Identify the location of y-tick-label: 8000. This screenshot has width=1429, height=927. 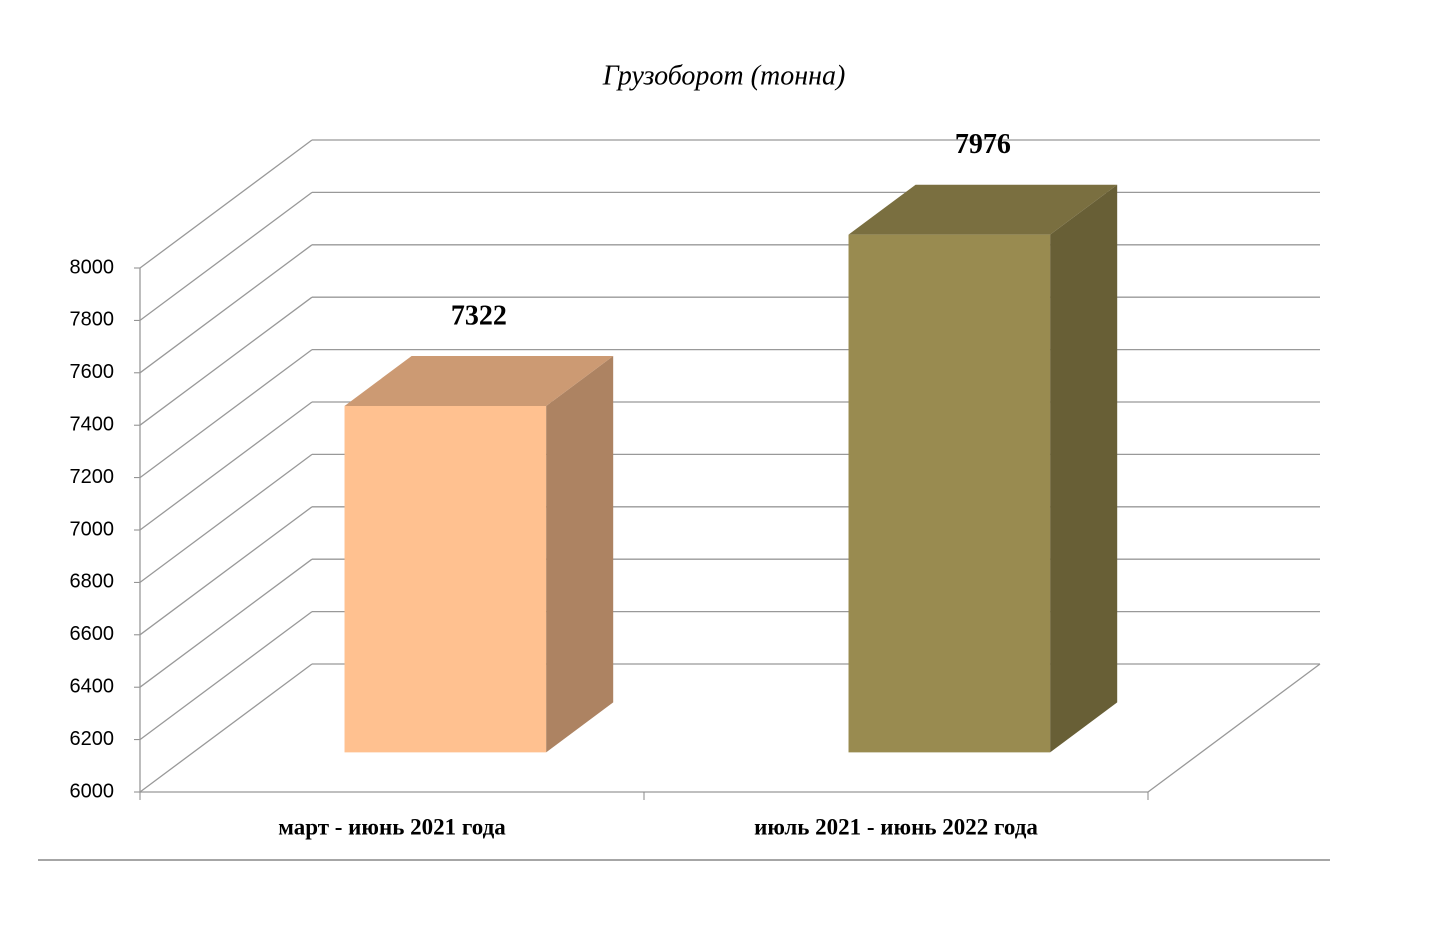
(92, 267).